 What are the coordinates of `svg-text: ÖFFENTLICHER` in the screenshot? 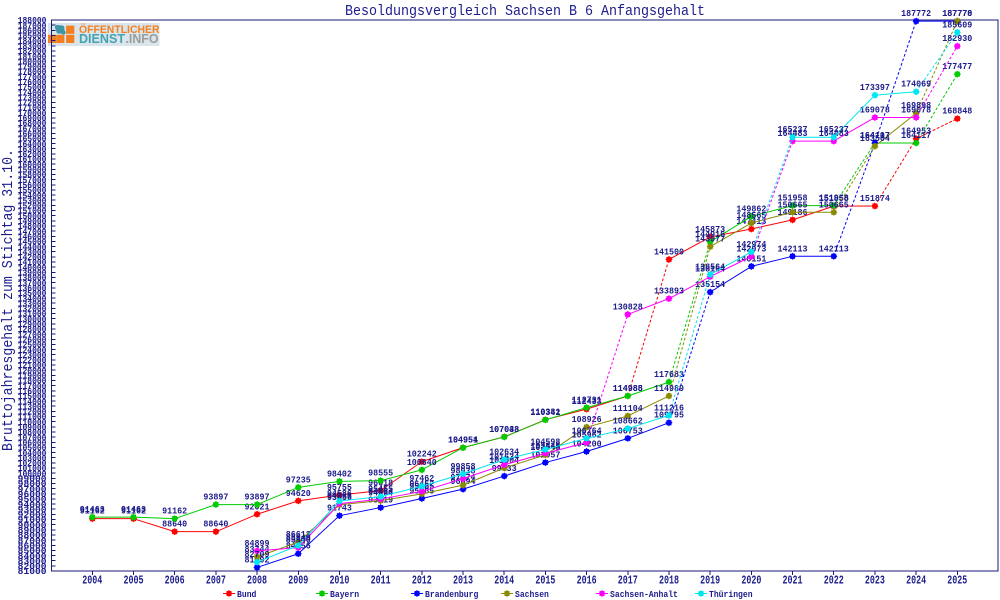 It's located at (119, 29).